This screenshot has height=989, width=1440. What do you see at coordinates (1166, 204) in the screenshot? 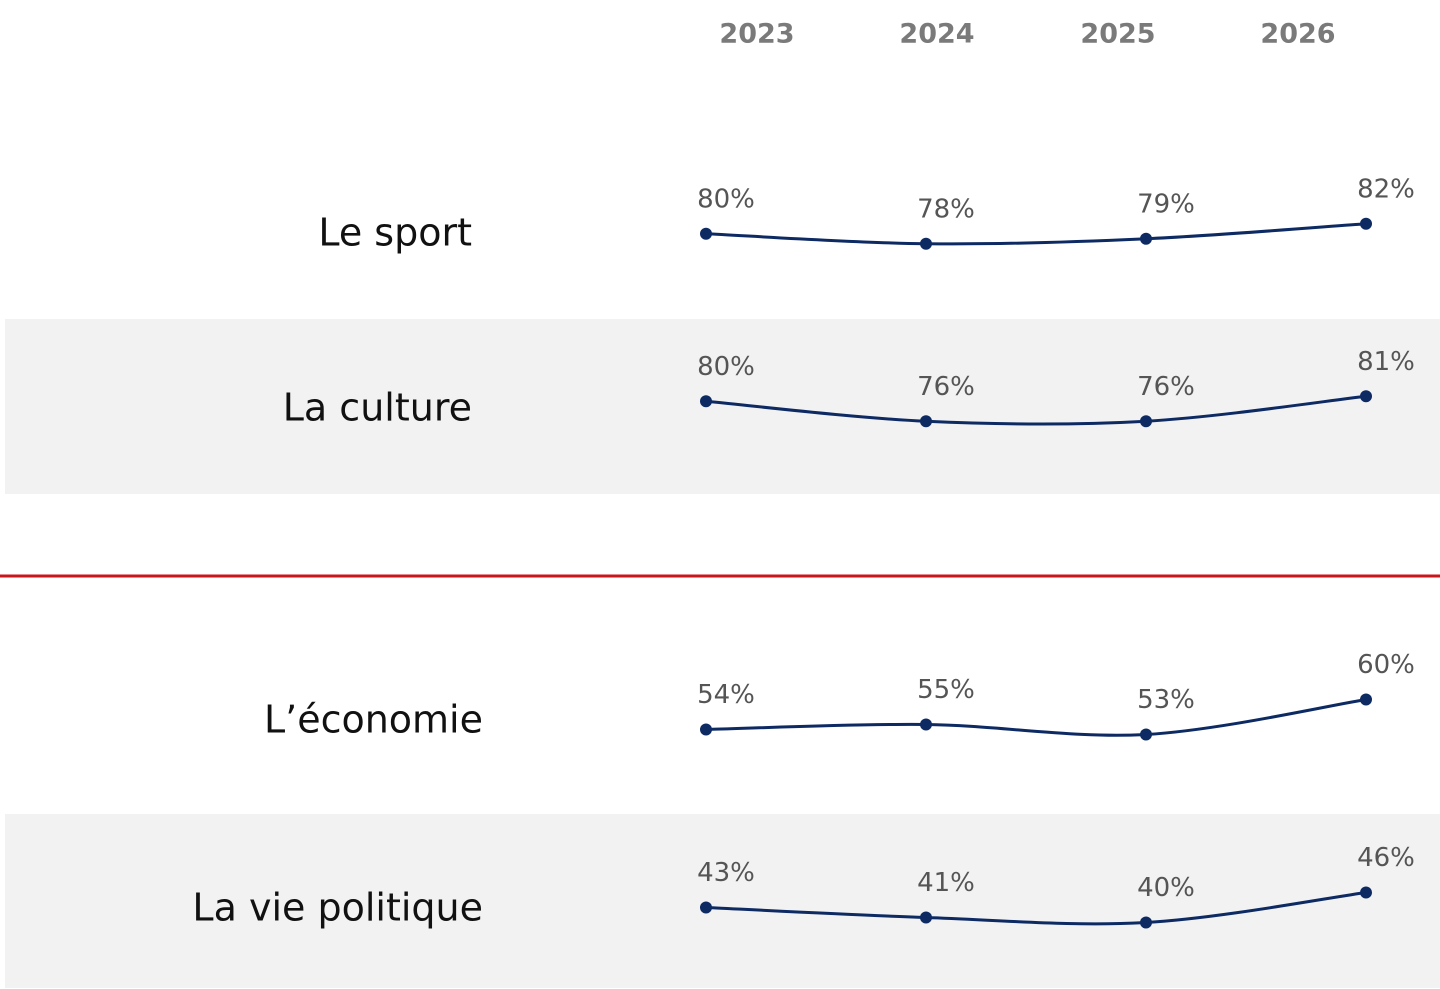
I see `value-label: 79%` at bounding box center [1166, 204].